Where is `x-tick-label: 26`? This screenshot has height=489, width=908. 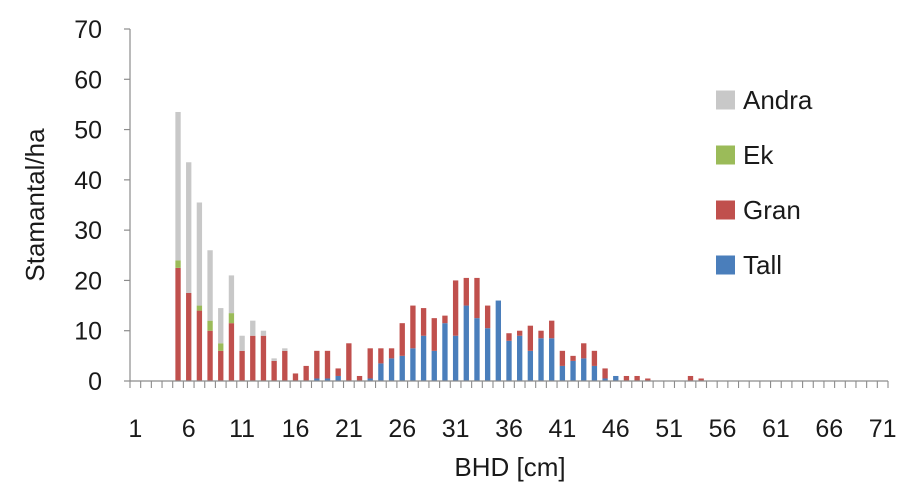 x-tick-label: 26 is located at coordinates (402, 429).